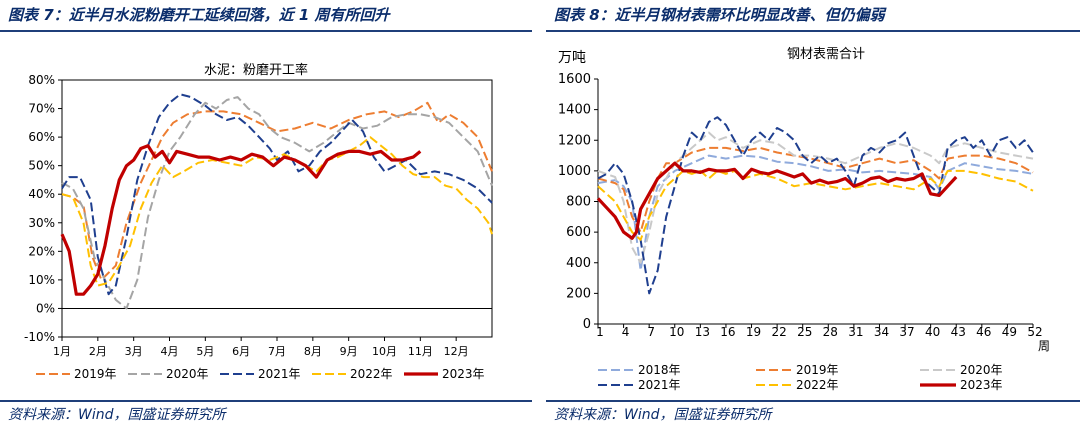 The width and height of the screenshot is (1080, 428). Describe the element at coordinates (813, 31) in the screenshot. I see `figure-8-top-rule` at that location.